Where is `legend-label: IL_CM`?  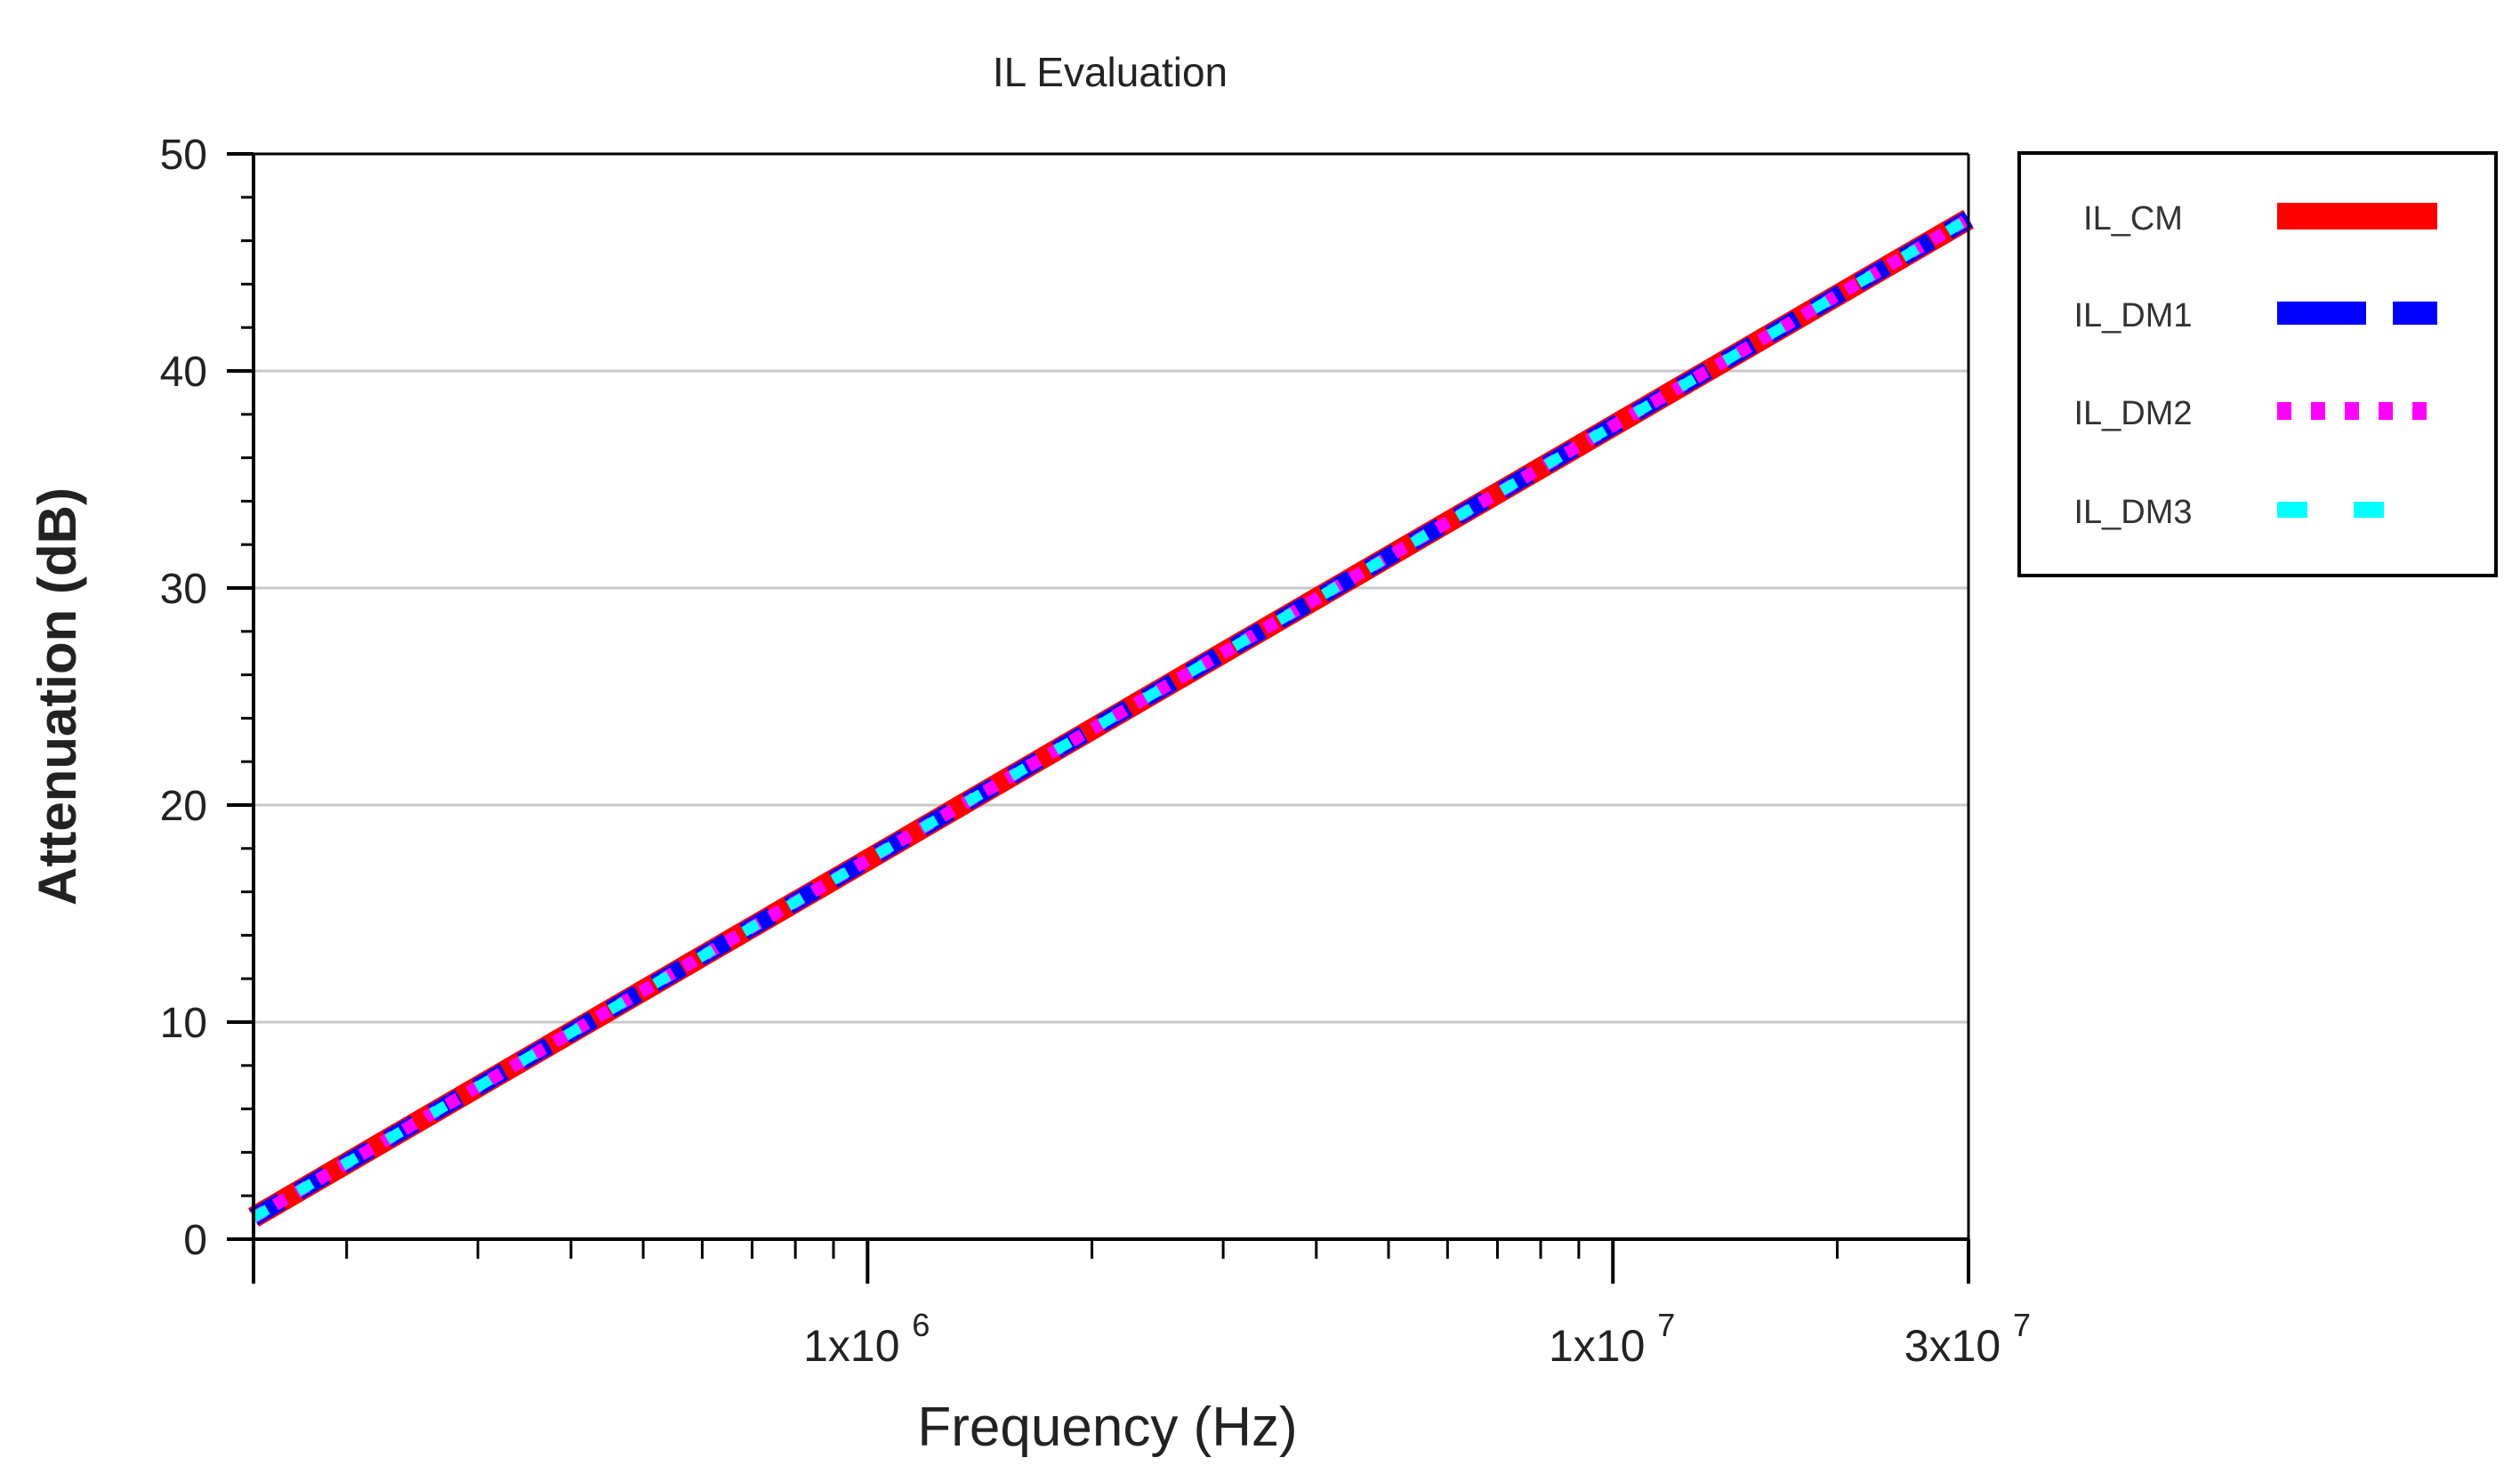
legend-label: IL_CM is located at coordinates (2133, 219).